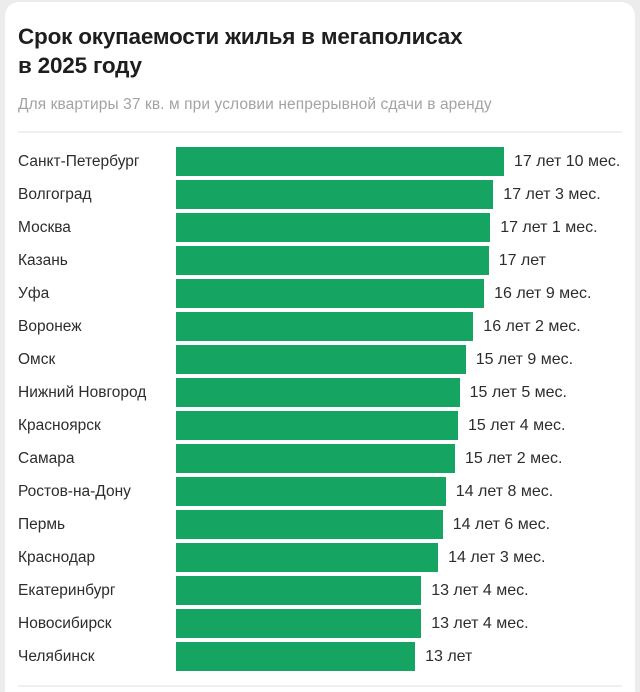 The height and width of the screenshot is (692, 640). Describe the element at coordinates (320, 686) in the screenshot. I see `bottom-divider` at that location.